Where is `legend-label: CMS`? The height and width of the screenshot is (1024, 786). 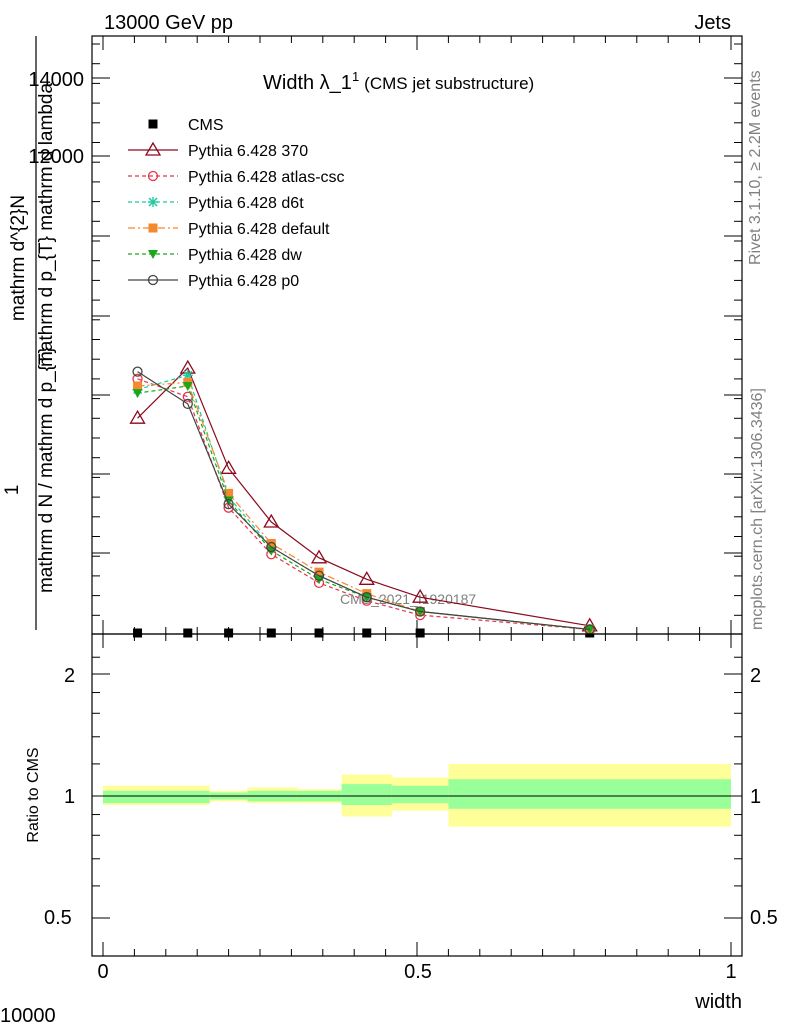
legend-label: CMS is located at coordinates (206, 125).